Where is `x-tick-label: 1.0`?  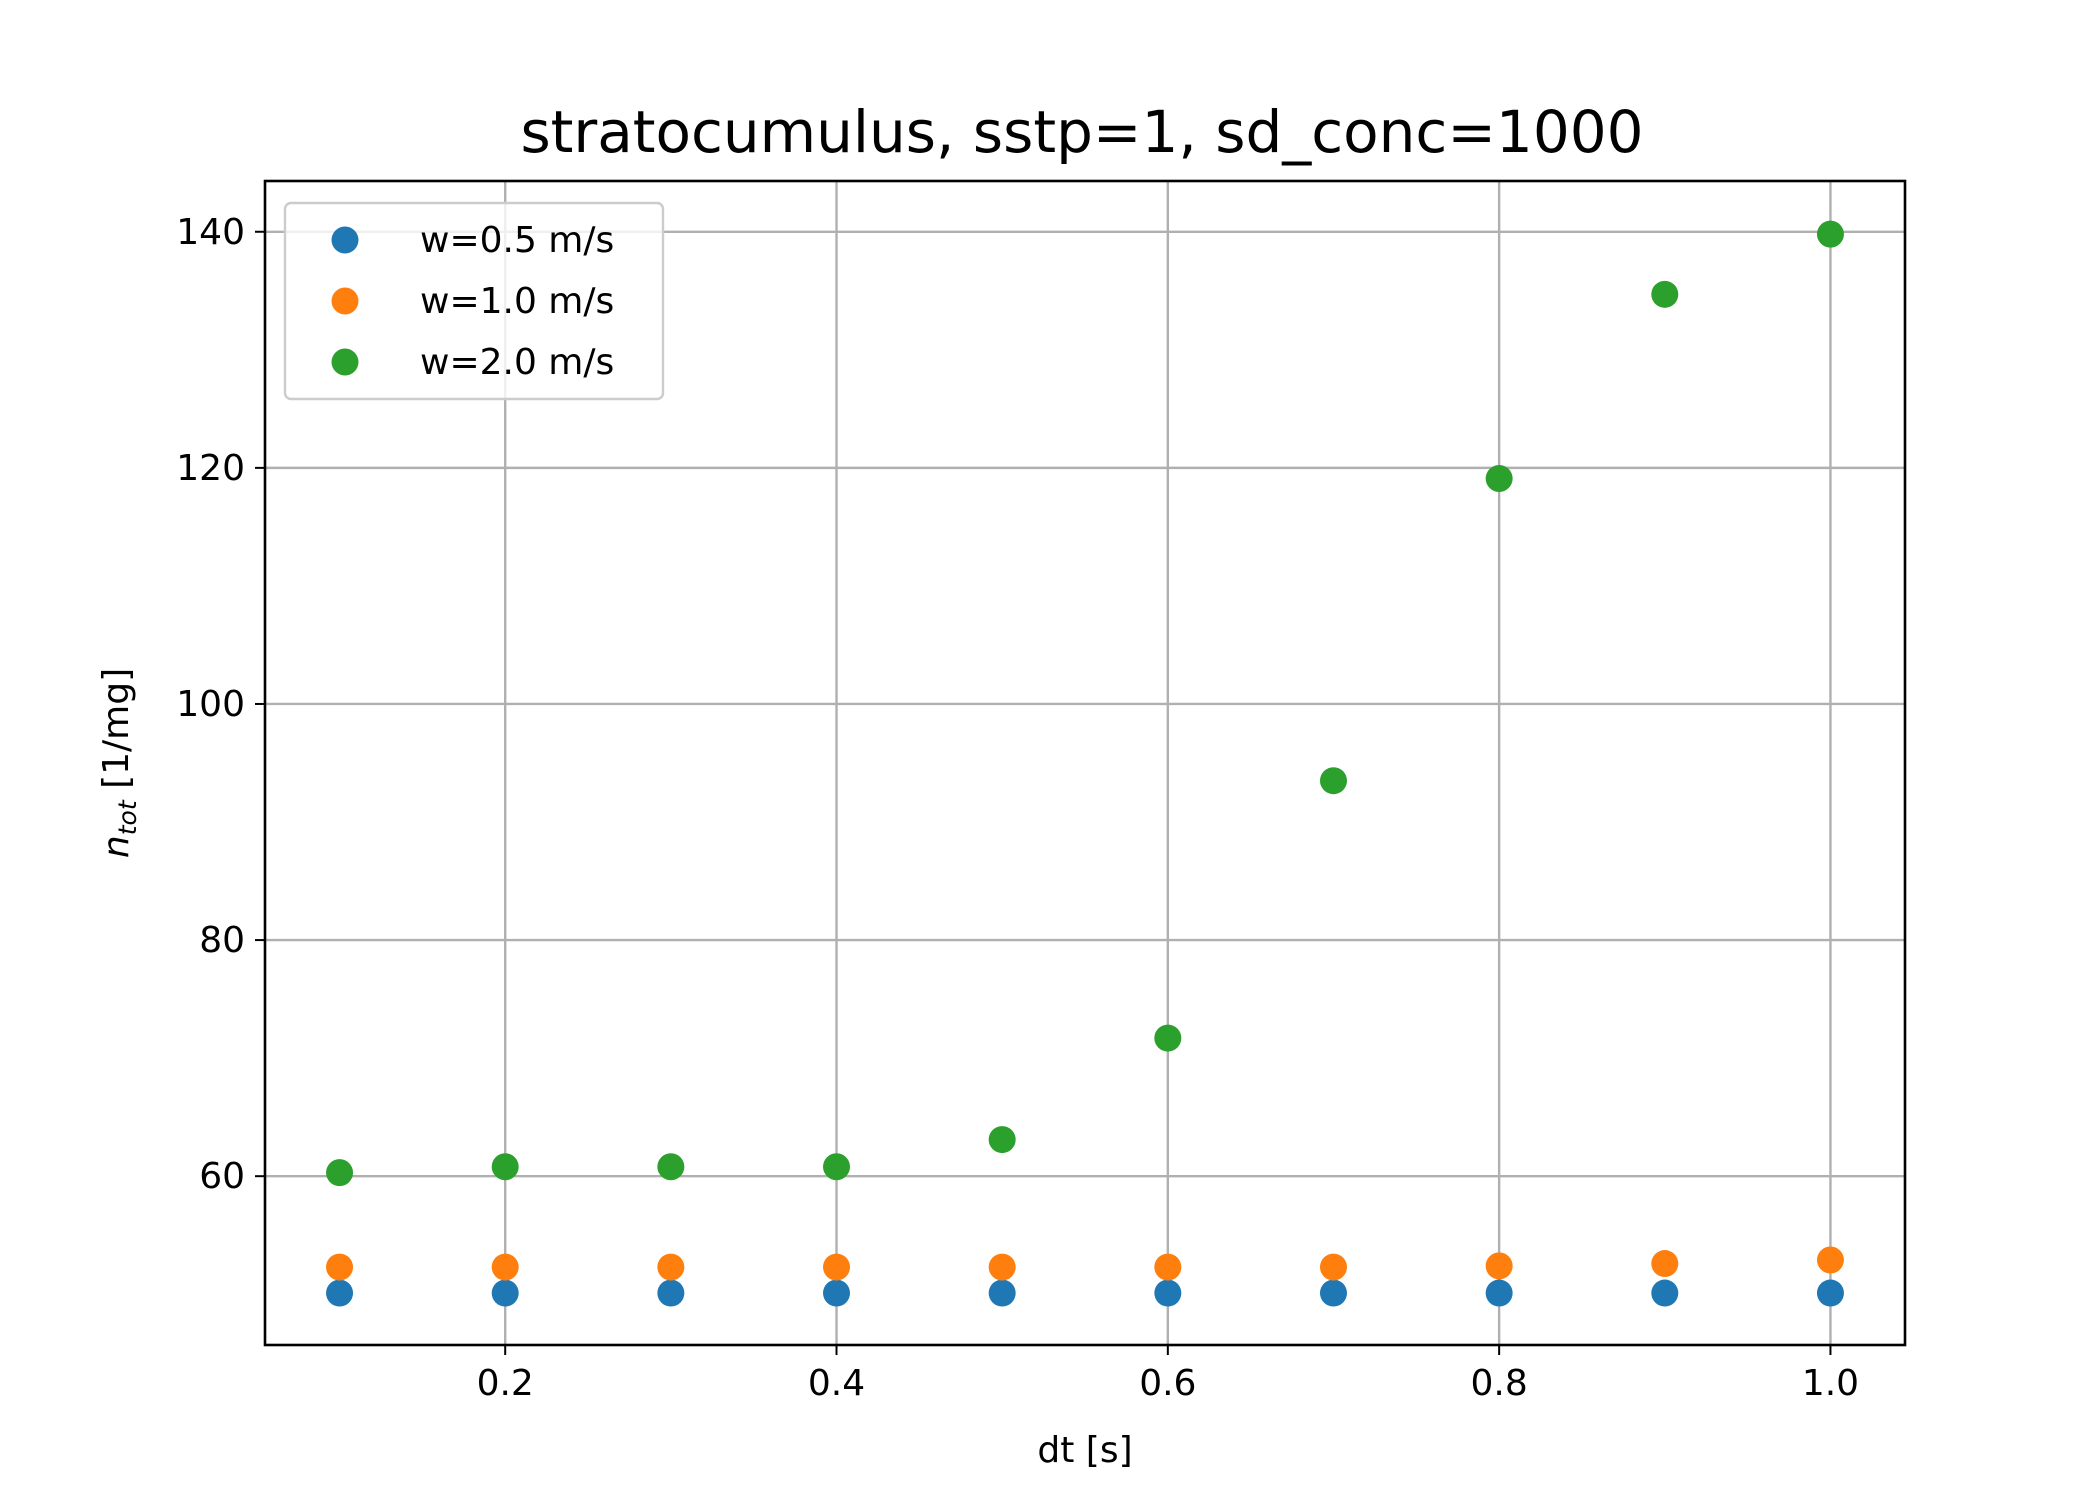 x-tick-label: 1.0 is located at coordinates (1830, 1383).